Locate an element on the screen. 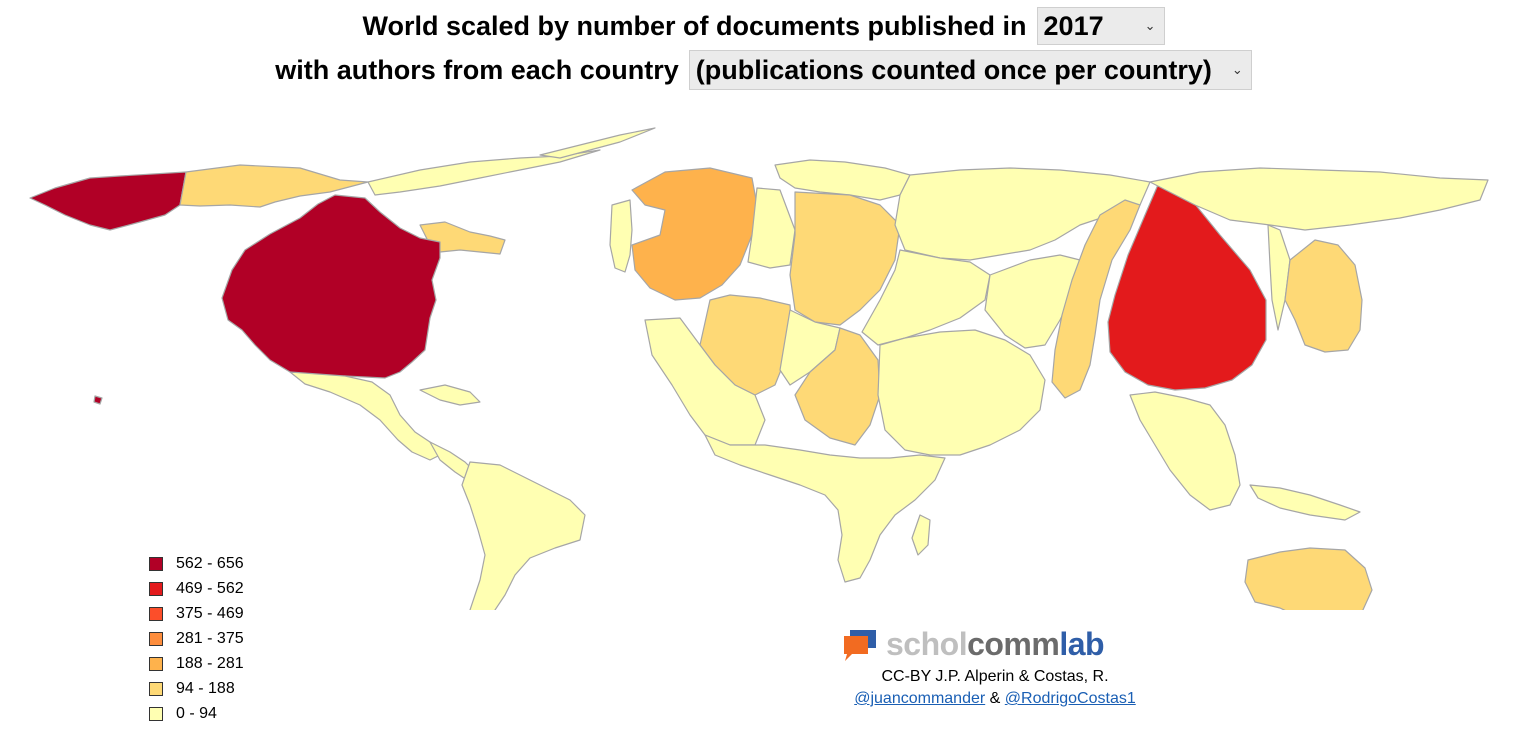 The image size is (1527, 738). region-madagascar is located at coordinates (921, 535).